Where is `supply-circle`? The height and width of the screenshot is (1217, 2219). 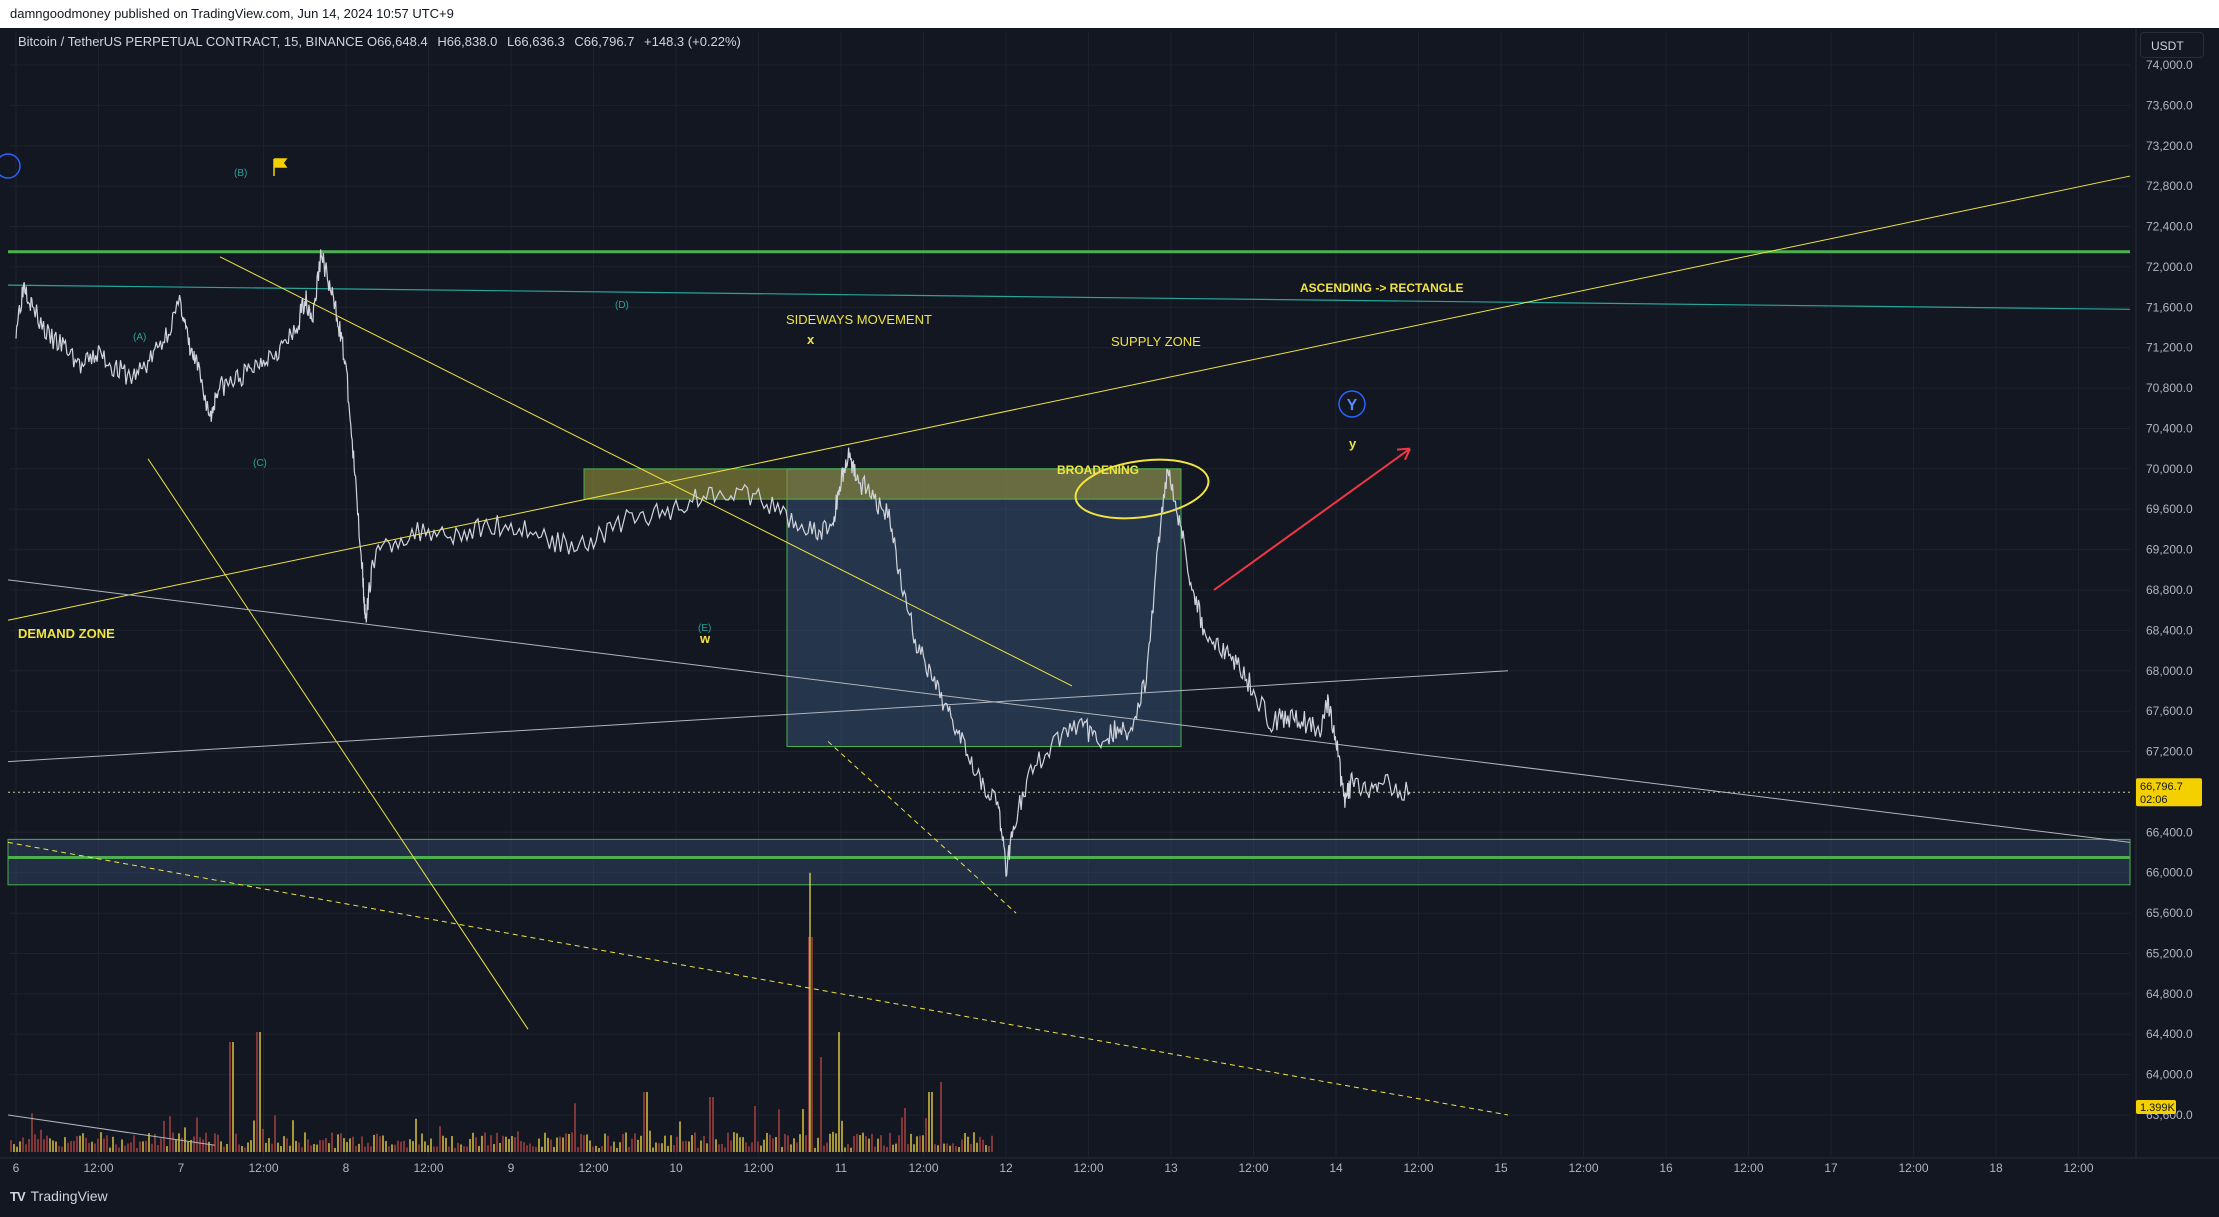 supply-circle is located at coordinates (1142, 489).